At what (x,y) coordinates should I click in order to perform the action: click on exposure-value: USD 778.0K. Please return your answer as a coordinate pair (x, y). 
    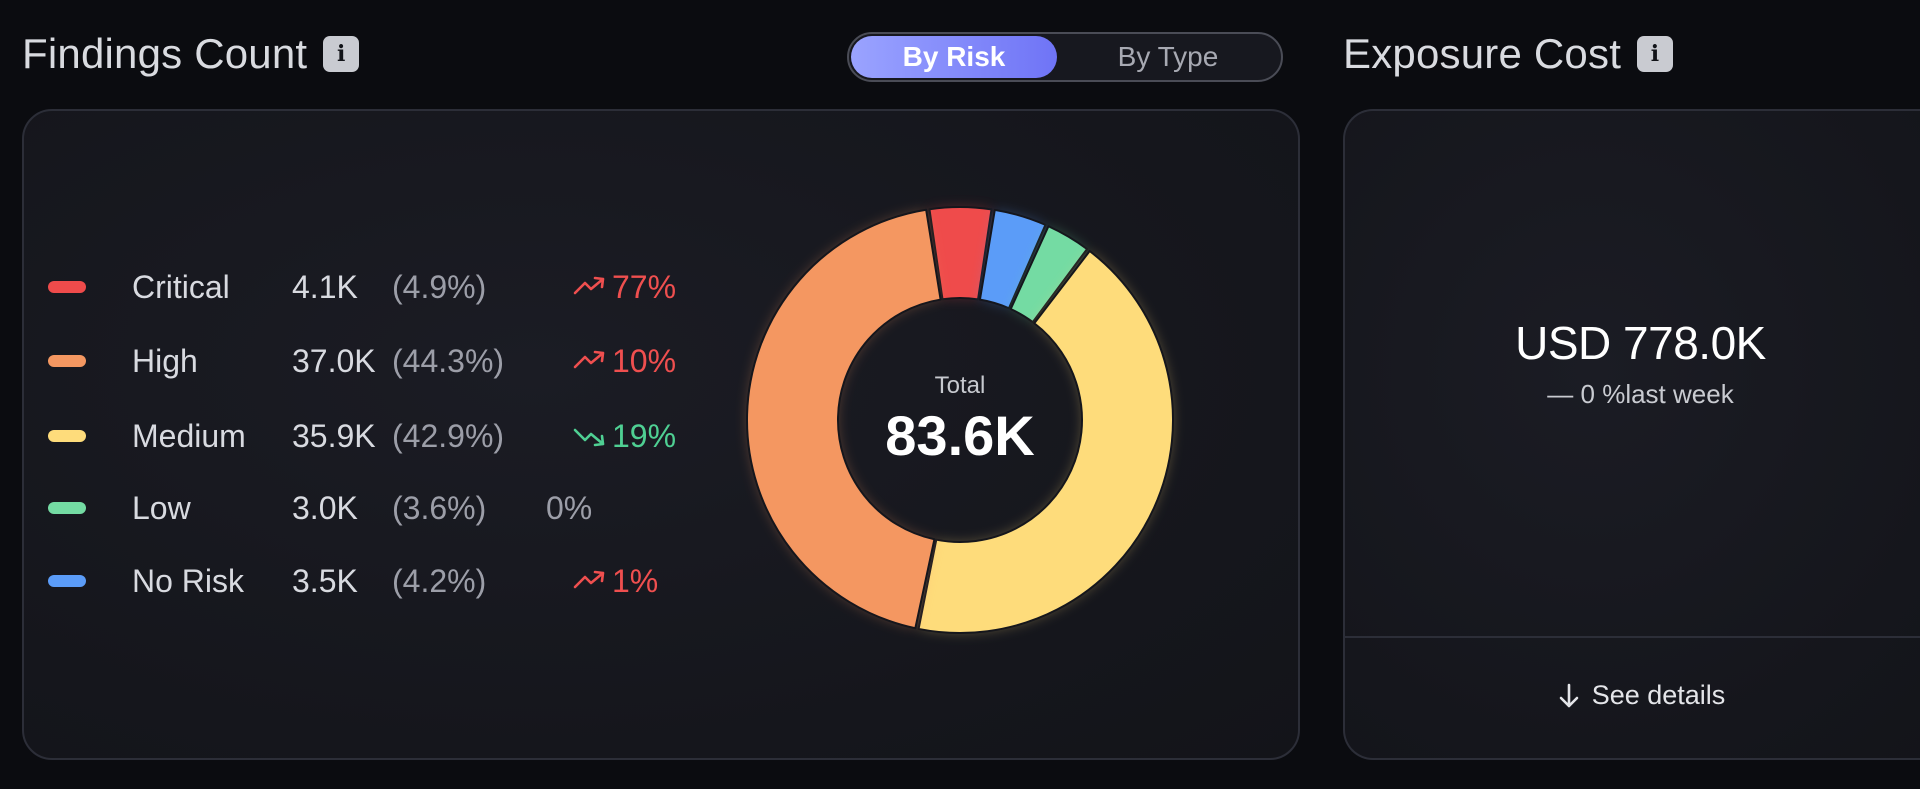
    Looking at the image, I should click on (1640, 343).